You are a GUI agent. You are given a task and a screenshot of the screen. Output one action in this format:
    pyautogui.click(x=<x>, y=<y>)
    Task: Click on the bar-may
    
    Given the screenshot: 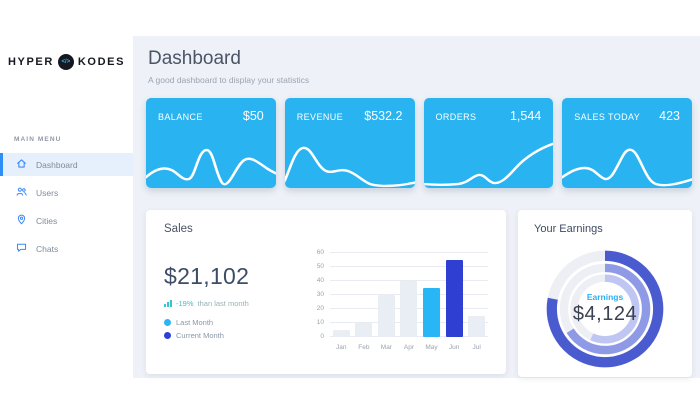 What is the action you would take?
    pyautogui.click(x=432, y=312)
    